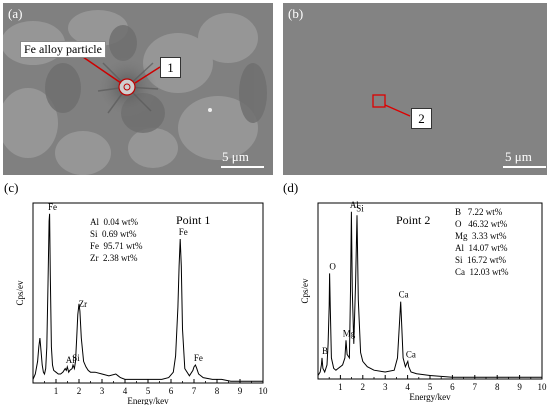 This screenshot has width=550, height=405. I want to click on composition-line: Fe 95.71 wt%, so click(116, 246).